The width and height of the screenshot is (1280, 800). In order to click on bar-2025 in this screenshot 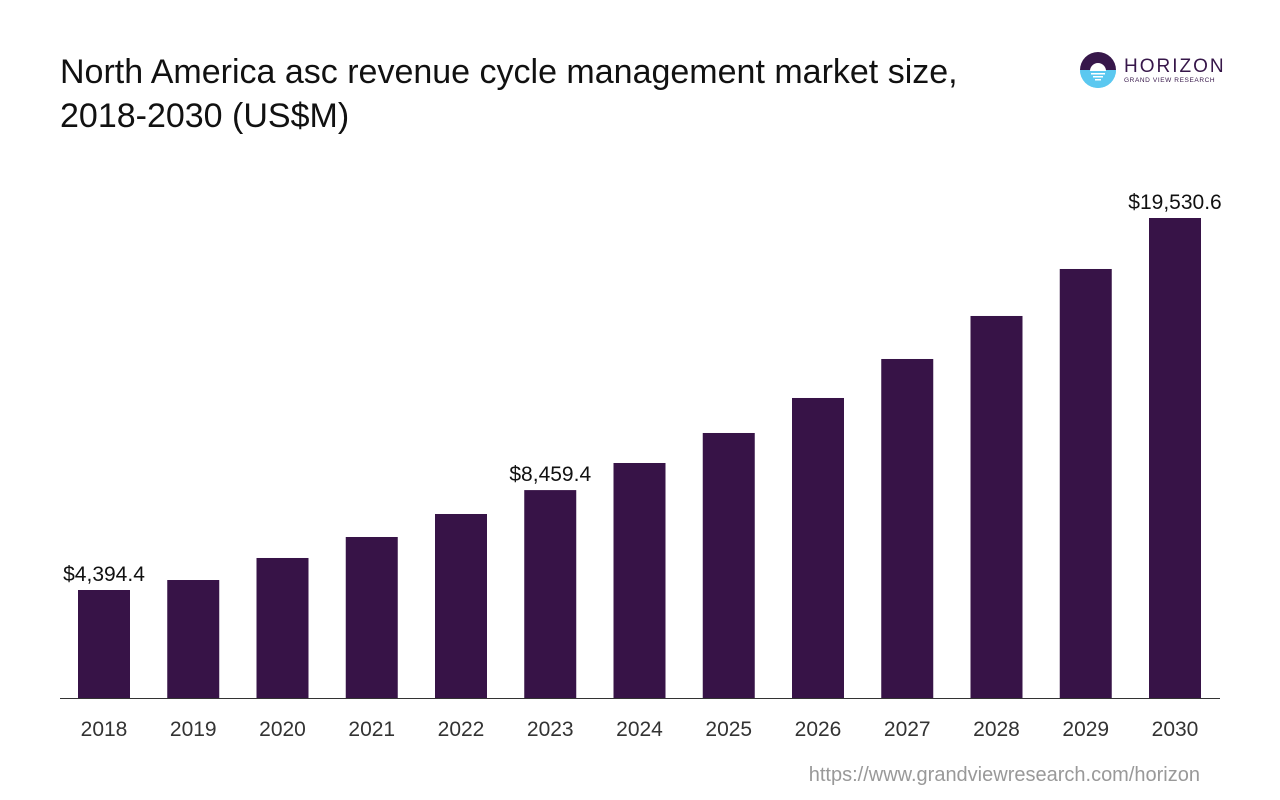, I will do `click(728, 565)`.